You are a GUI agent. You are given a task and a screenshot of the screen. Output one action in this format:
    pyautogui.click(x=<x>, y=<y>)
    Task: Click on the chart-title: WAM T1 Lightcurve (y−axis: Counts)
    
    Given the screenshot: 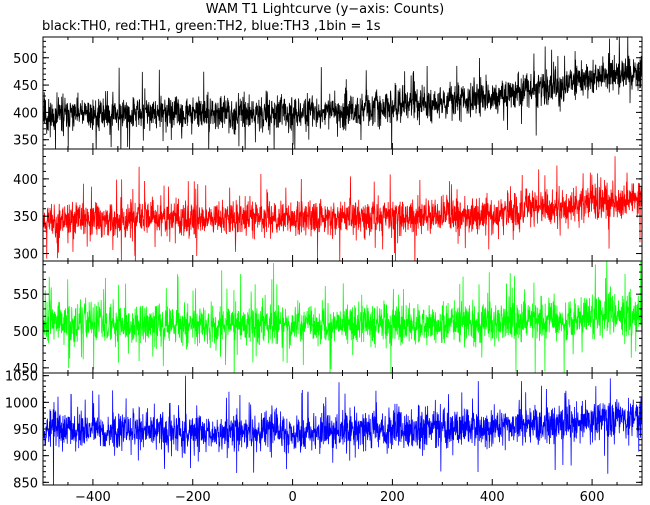 What is the action you would take?
    pyautogui.click(x=325, y=9)
    